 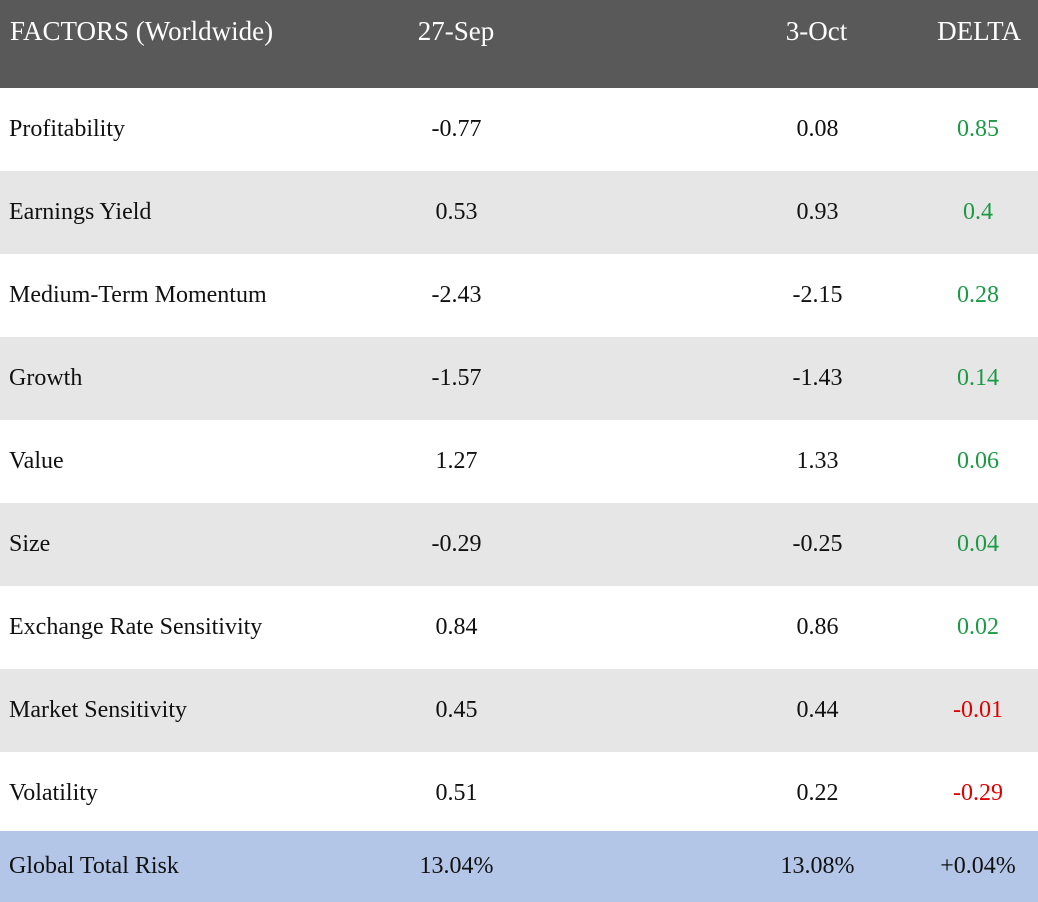 What do you see at coordinates (456, 544) in the screenshot?
I see `value-date-1: -0.29` at bounding box center [456, 544].